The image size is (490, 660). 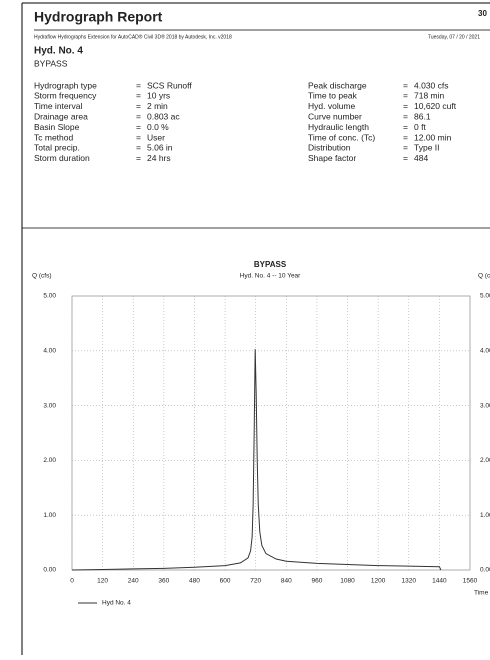 I want to click on x-tick-label: 840, so click(x=286, y=581).